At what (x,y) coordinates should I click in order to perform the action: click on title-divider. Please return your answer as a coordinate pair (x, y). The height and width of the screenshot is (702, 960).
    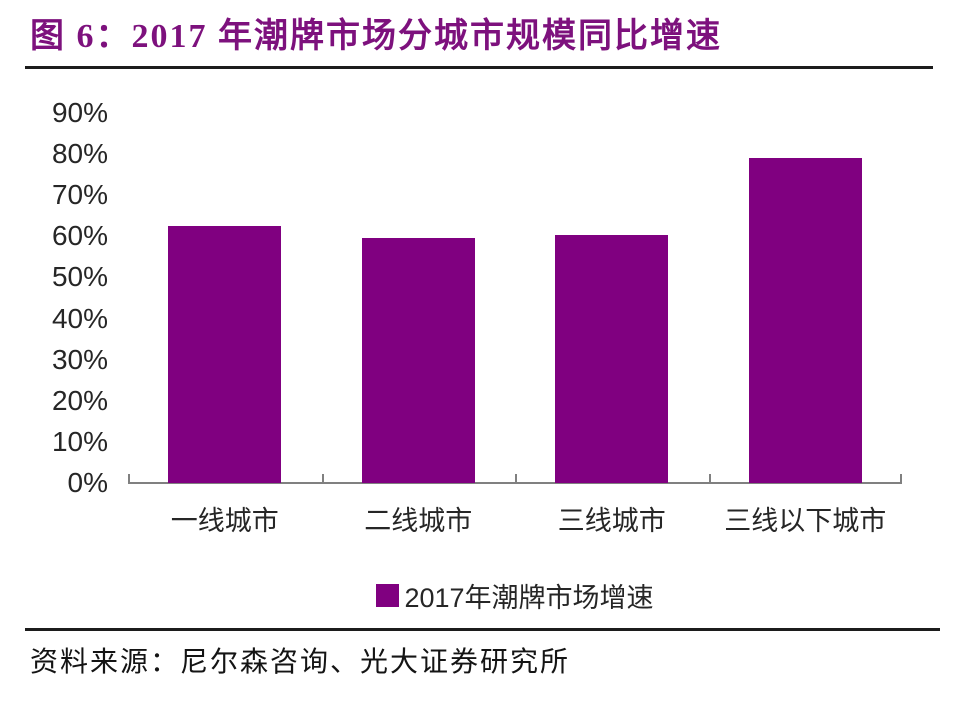
    Looking at the image, I should click on (479, 67).